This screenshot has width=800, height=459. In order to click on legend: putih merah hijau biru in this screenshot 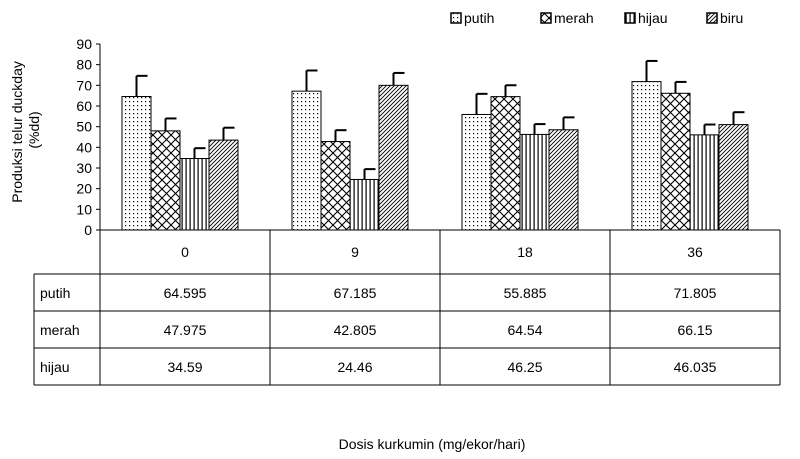, I will do `click(596, 18)`.